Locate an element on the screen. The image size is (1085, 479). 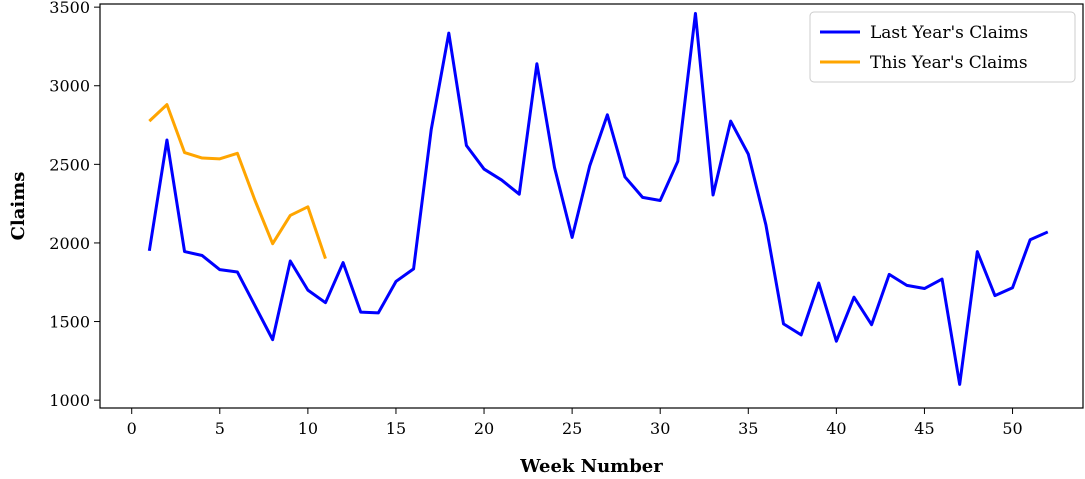
y-tick-label: 2000 is located at coordinates (69, 243).